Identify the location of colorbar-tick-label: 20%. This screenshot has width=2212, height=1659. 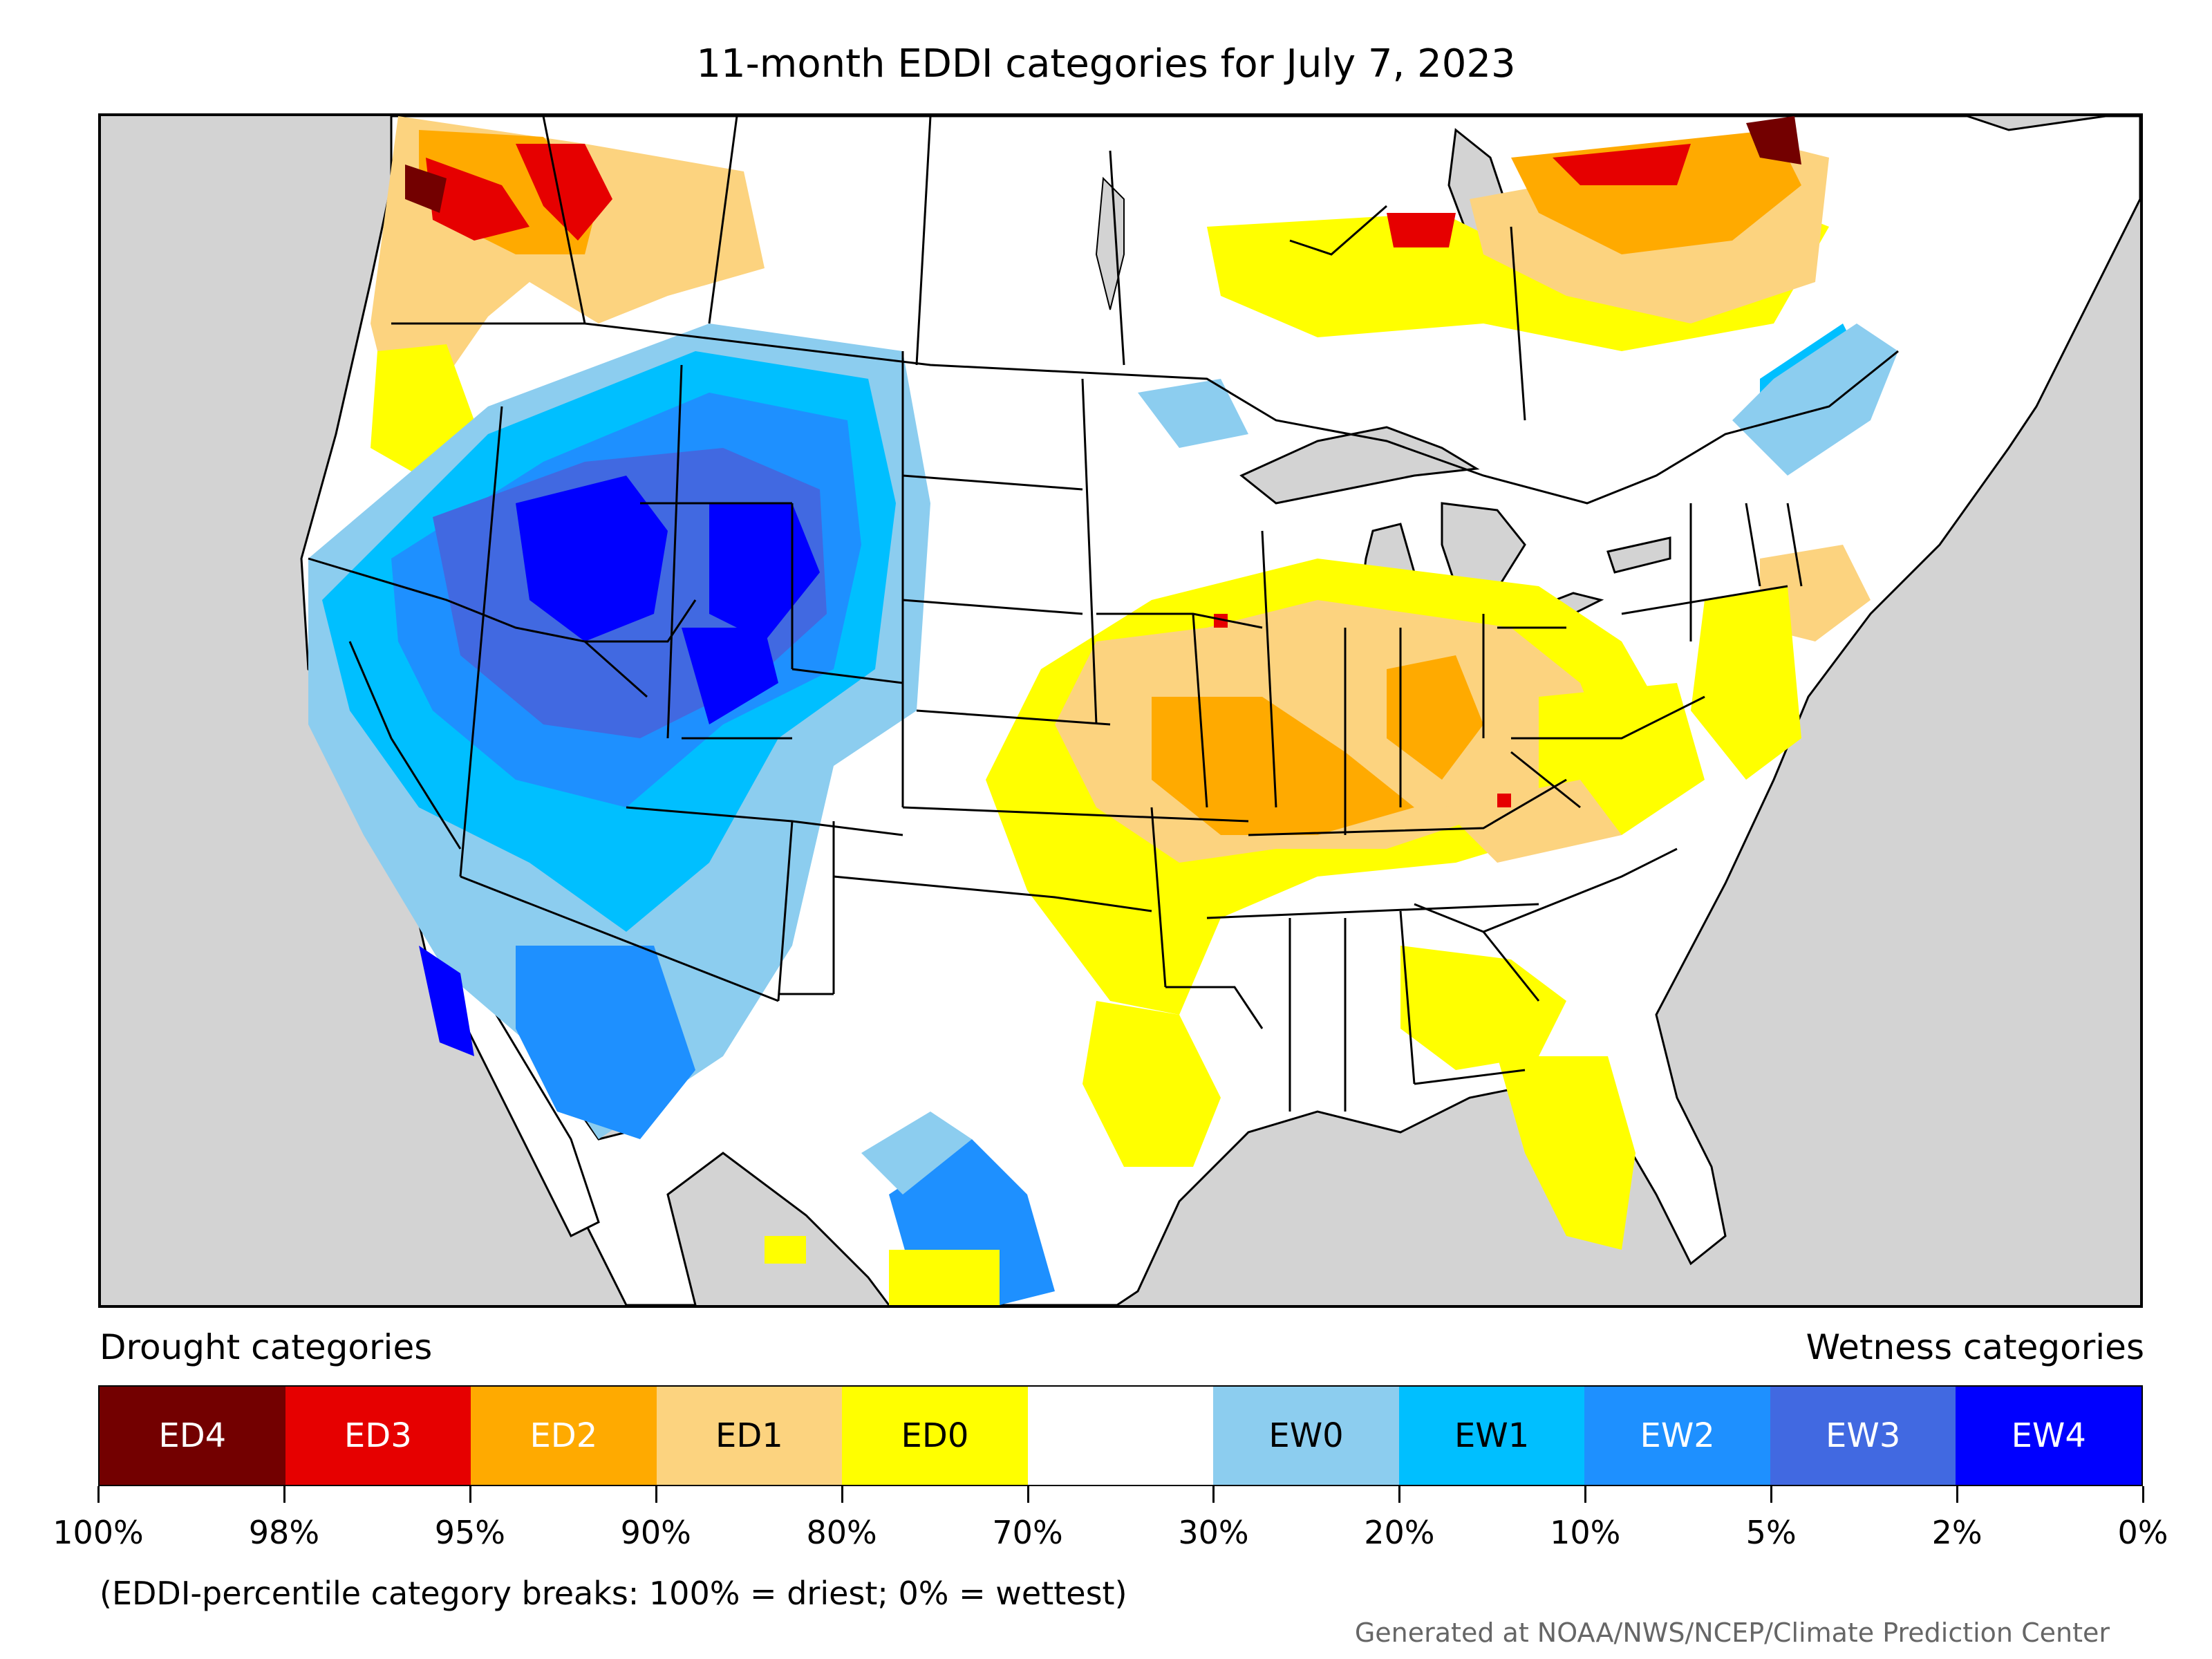
(1399, 1532).